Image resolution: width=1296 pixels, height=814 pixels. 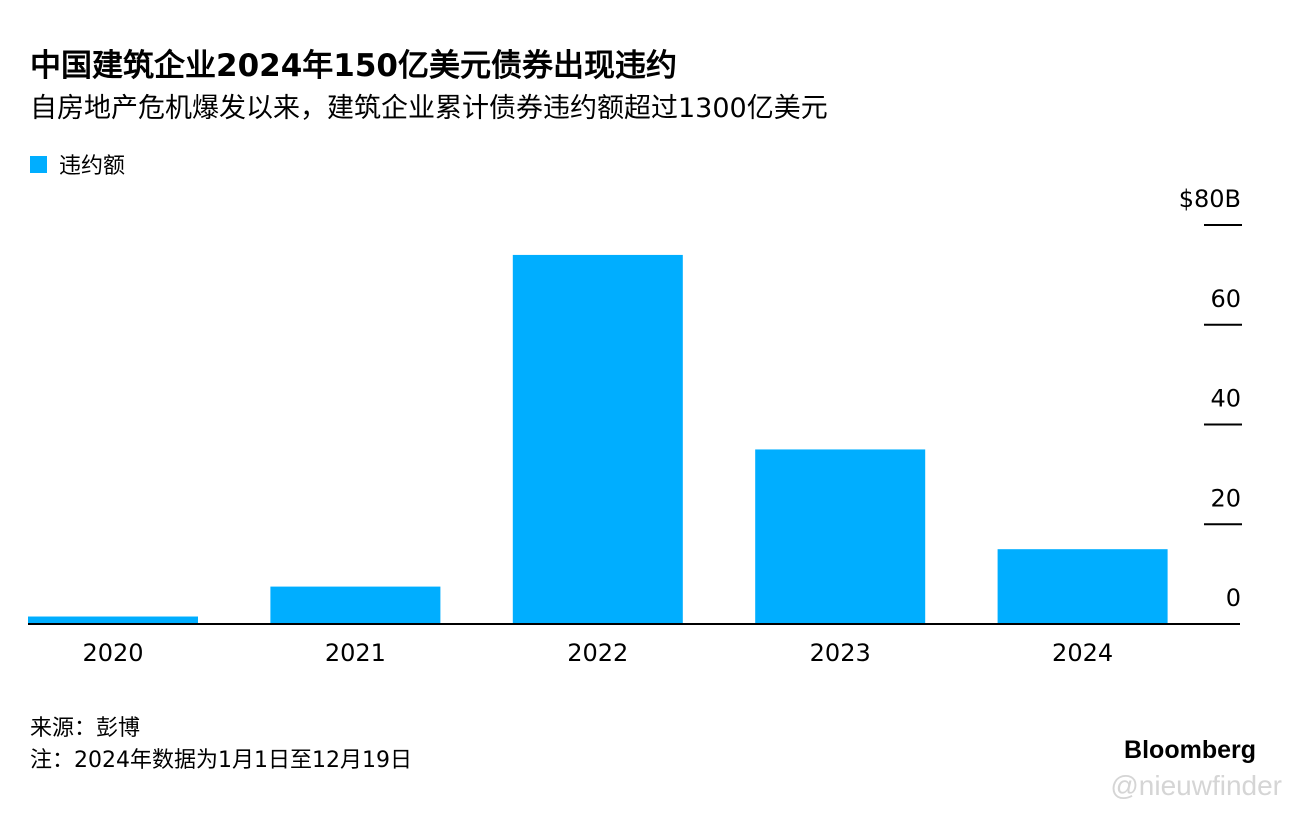 What do you see at coordinates (355, 605) in the screenshot?
I see `bar-2021` at bounding box center [355, 605].